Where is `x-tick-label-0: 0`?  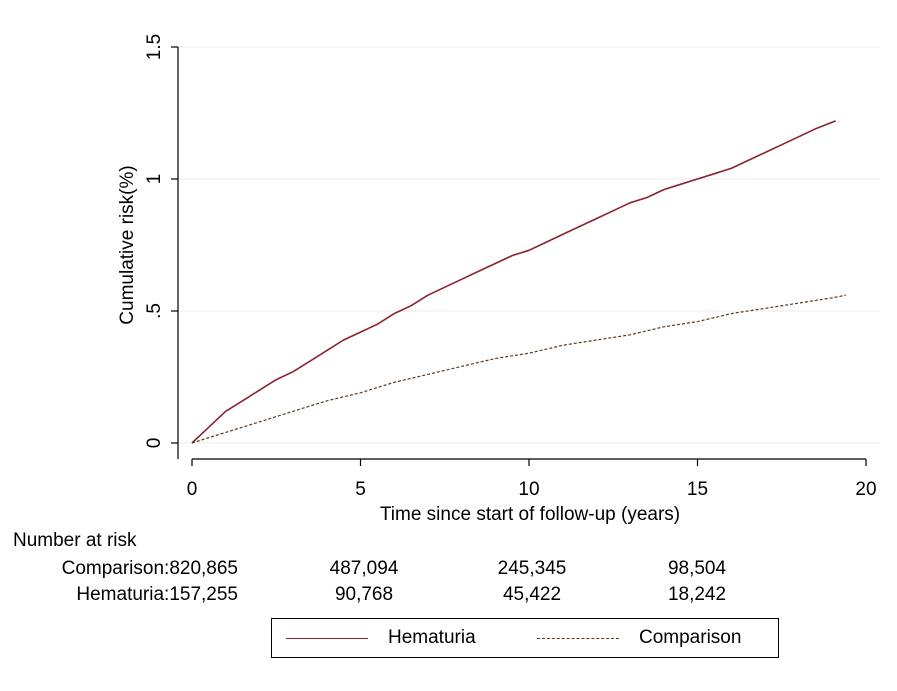
x-tick-label-0: 0 is located at coordinates (192, 489).